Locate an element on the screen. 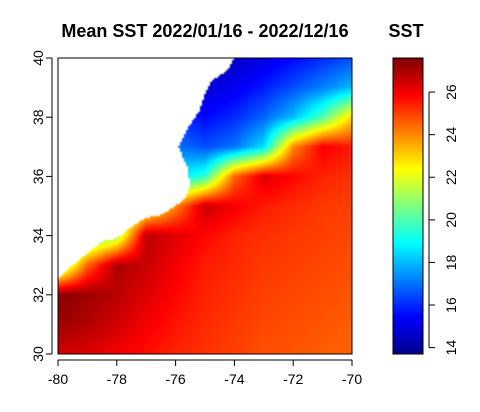 This screenshot has width=480, height=412. colorbar-gradient is located at coordinates (408, 206).